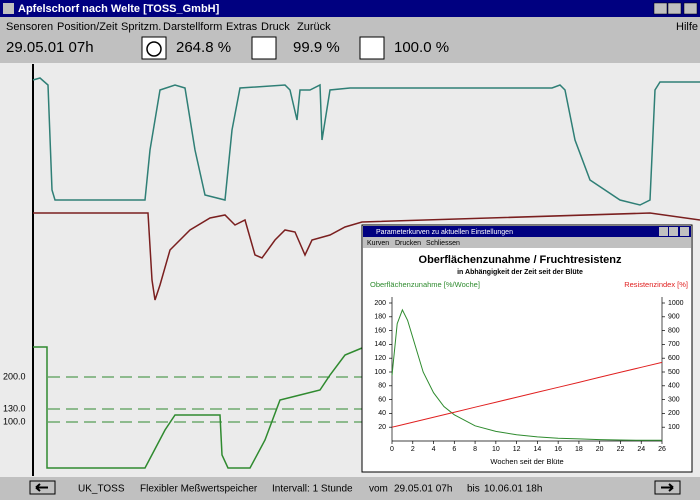  What do you see at coordinates (674, 358) in the screenshot?
I see `y2-tick-label: 600` at bounding box center [674, 358].